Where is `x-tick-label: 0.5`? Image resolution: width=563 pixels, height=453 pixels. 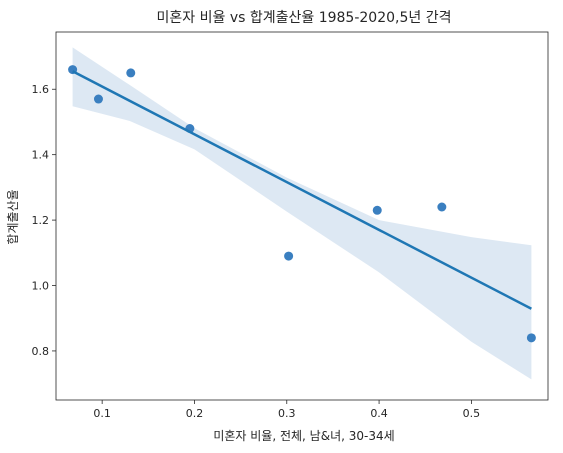 x-tick-label: 0.5 is located at coordinates (472, 413).